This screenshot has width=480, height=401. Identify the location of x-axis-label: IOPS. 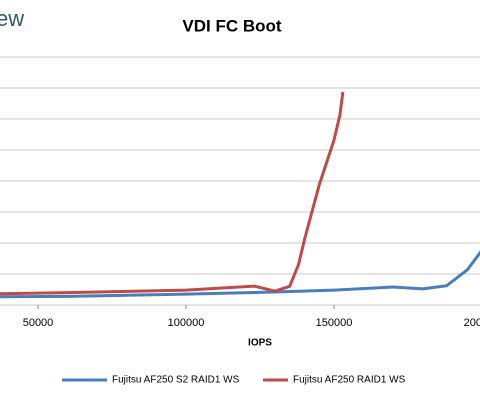
(260, 343).